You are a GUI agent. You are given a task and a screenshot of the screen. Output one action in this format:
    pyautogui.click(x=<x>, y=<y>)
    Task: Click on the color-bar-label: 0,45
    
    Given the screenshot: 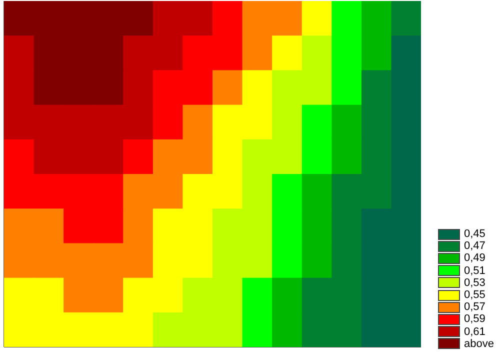 What is the action you would take?
    pyautogui.click(x=475, y=234)
    